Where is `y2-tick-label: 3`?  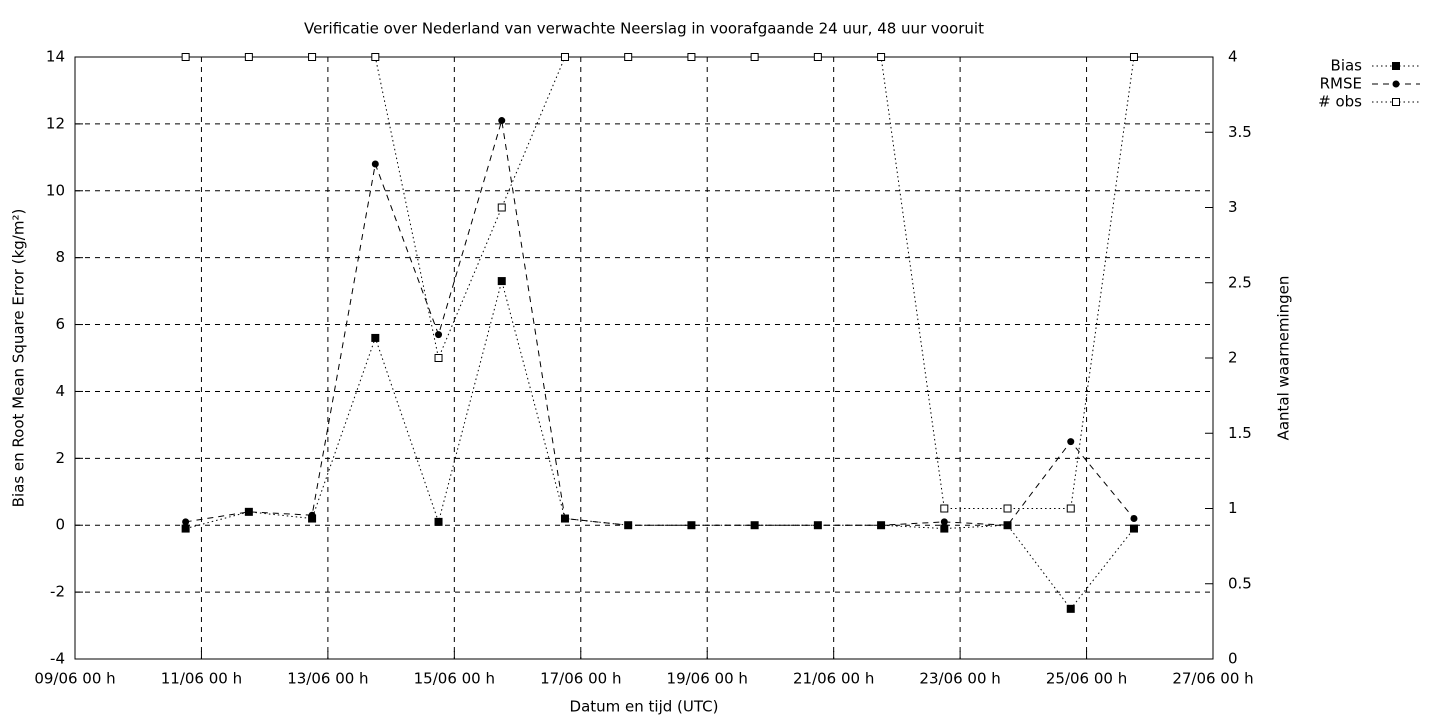 y2-tick-label: 3 is located at coordinates (1233, 207).